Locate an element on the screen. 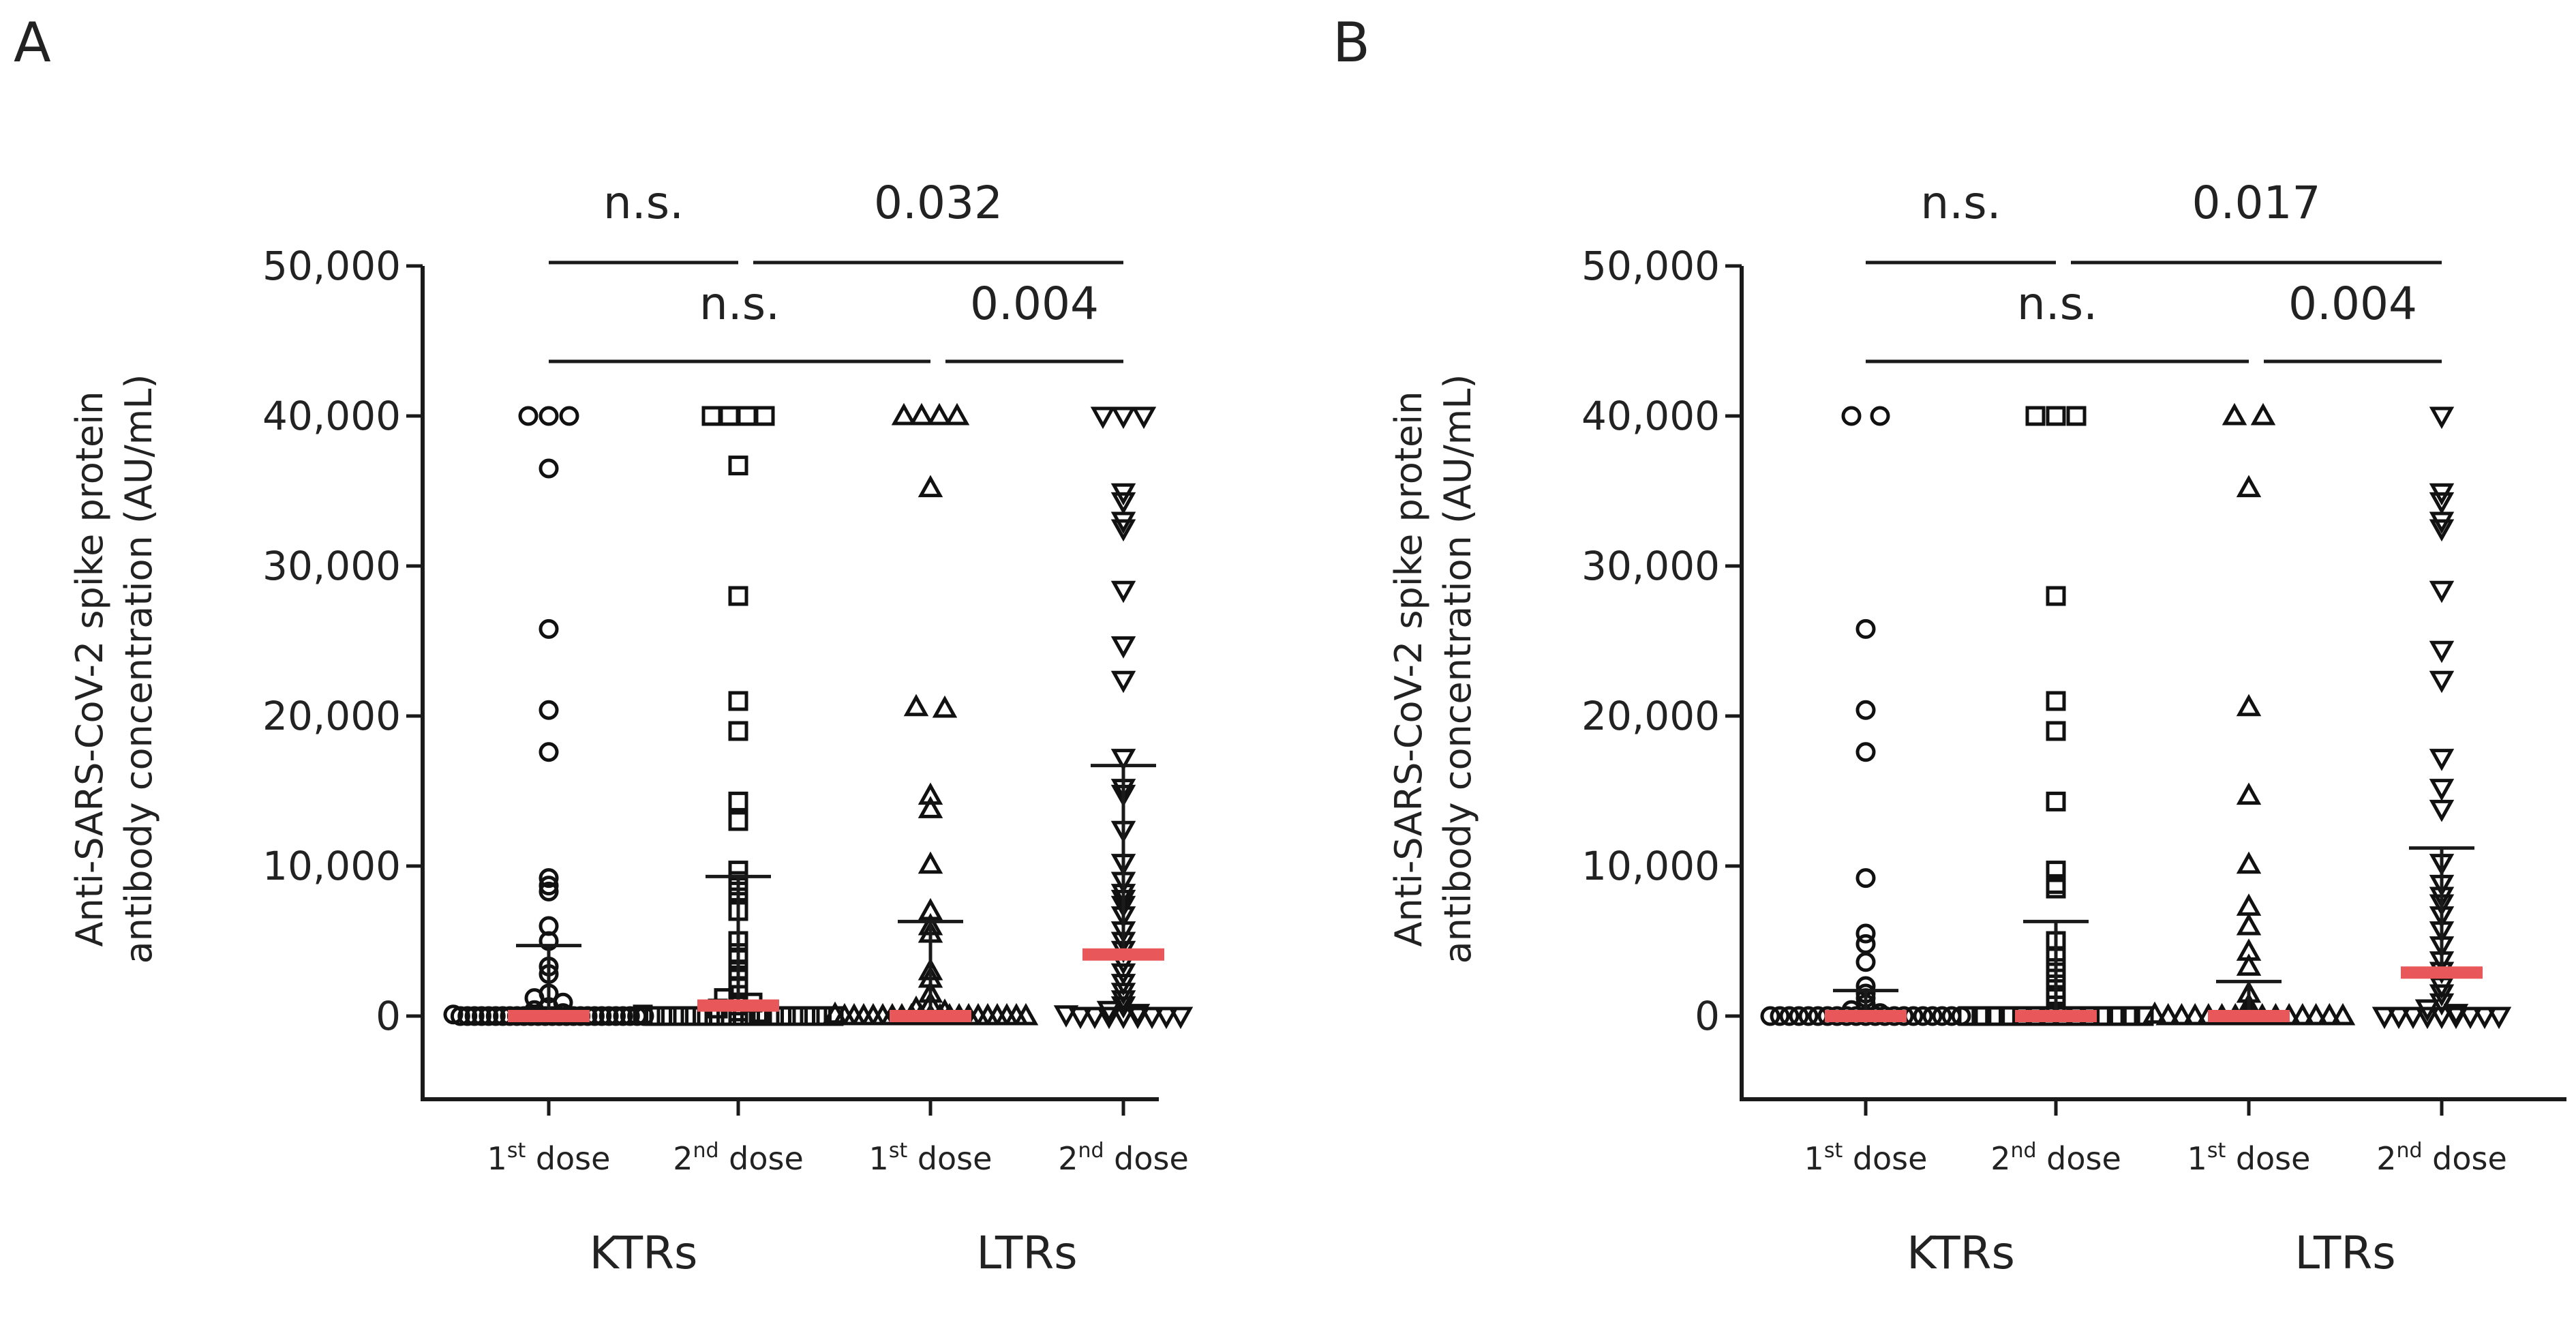 Image resolution: width=2576 pixels, height=1327 pixels. y-axis-title-line: antibody concentration (AU/mL) is located at coordinates (138, 669).